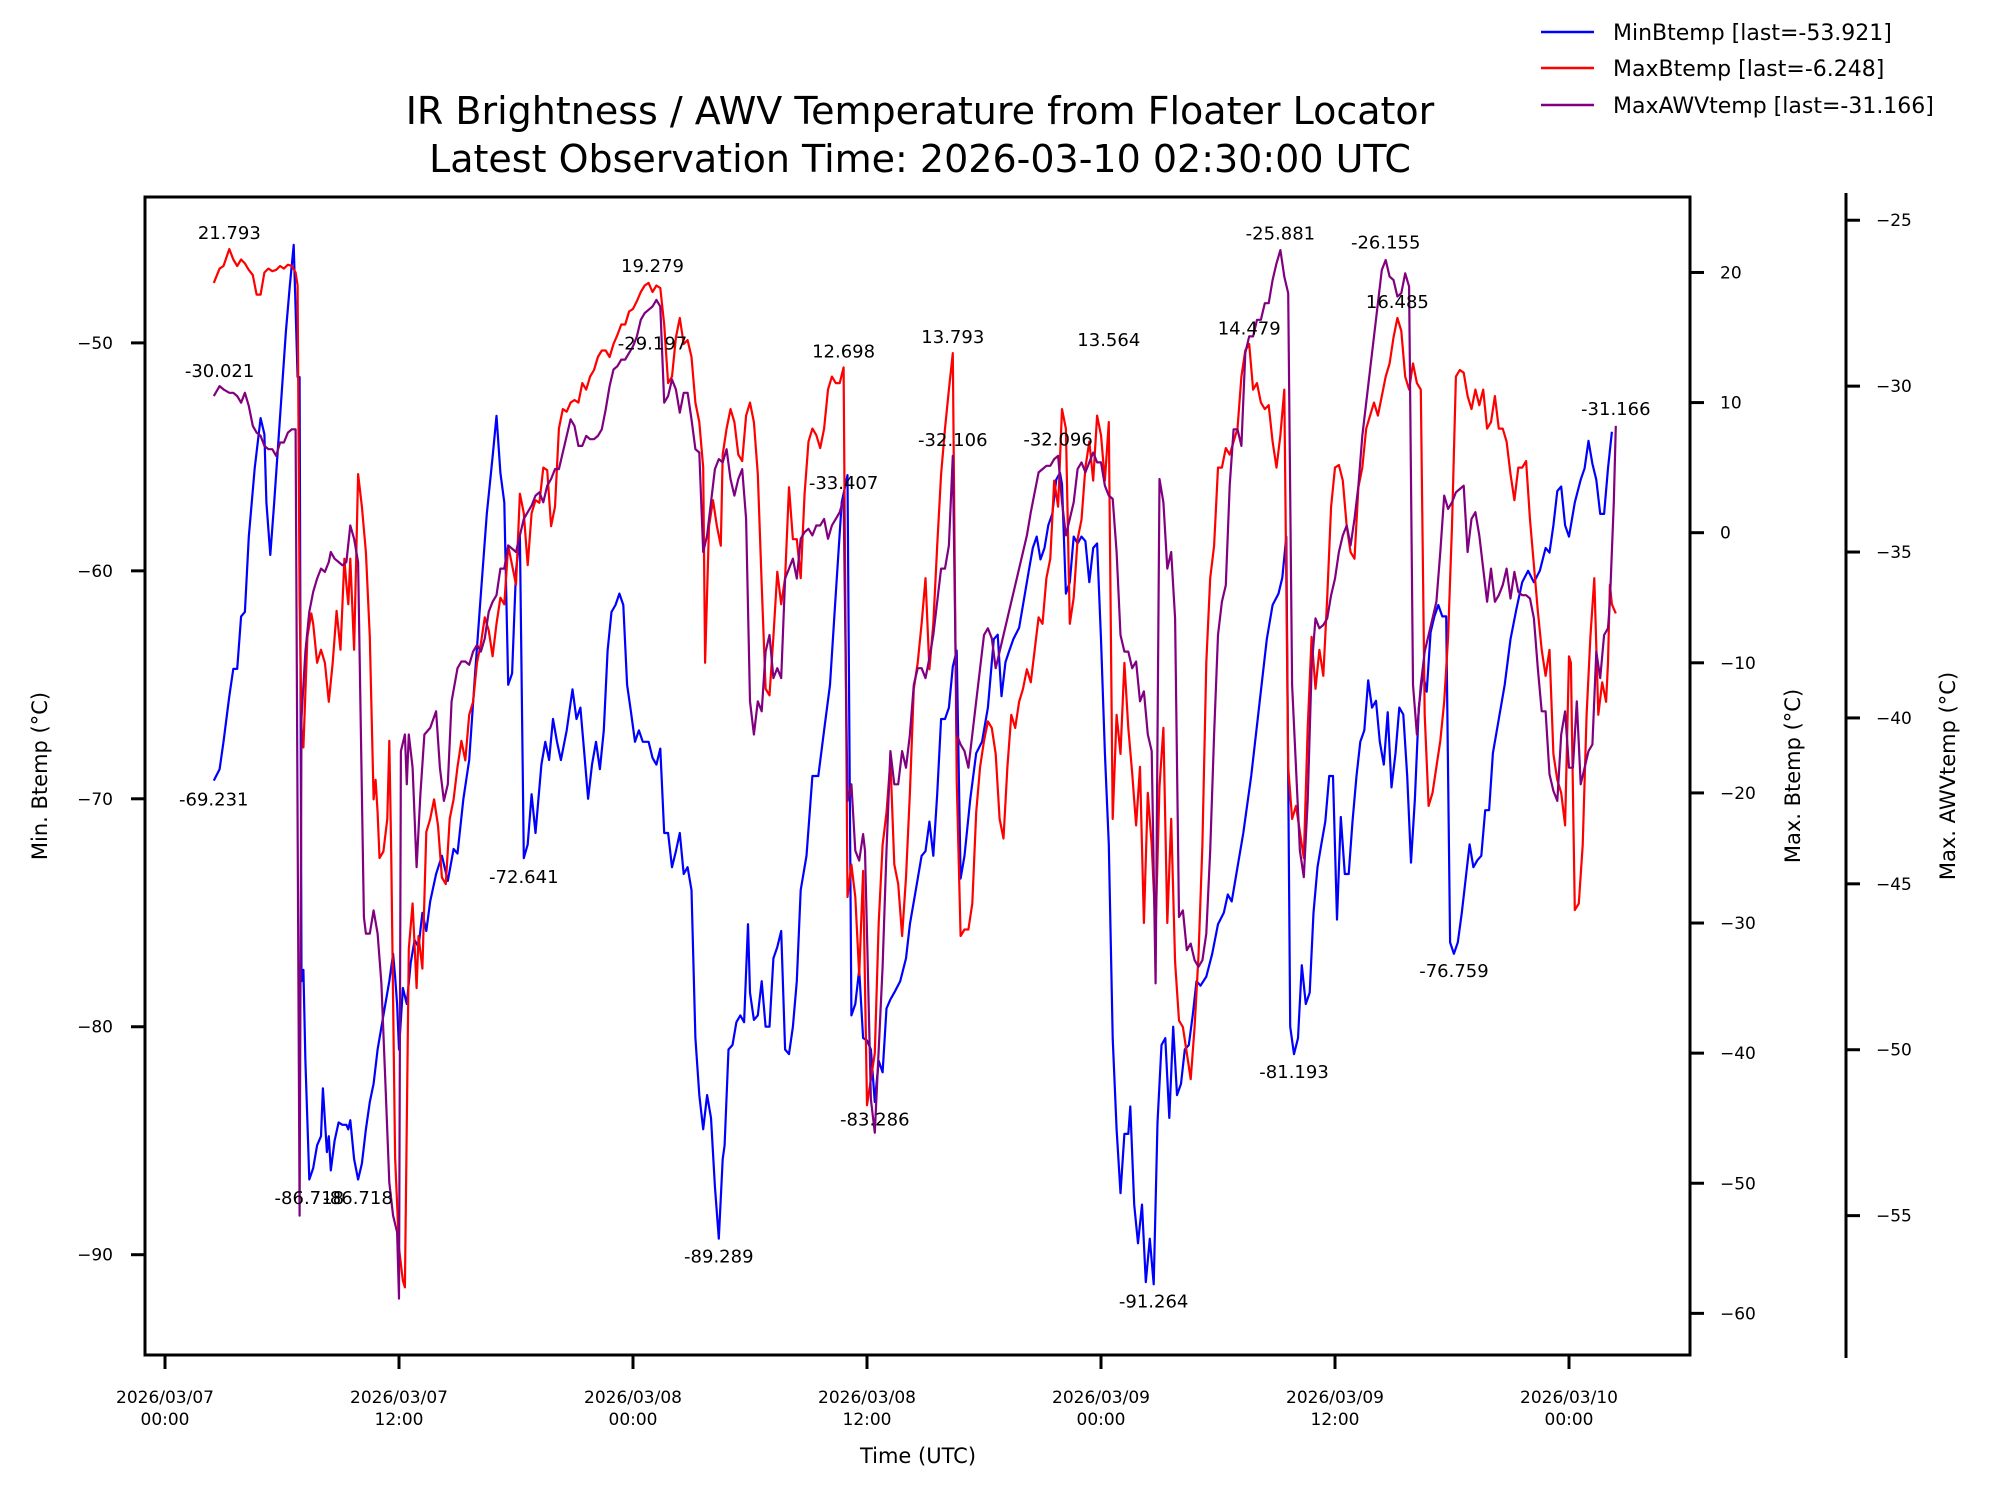 Image resolution: width=1998 pixels, height=1495 pixels. I want to click on y-right-tick-label: −60, so click(1738, 1314).